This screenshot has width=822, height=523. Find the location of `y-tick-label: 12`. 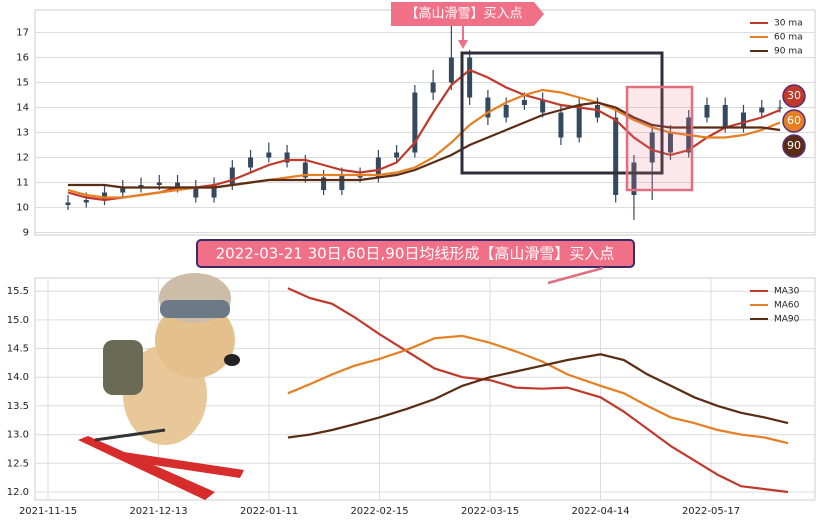

y-tick-label: 12 is located at coordinates (22, 158).